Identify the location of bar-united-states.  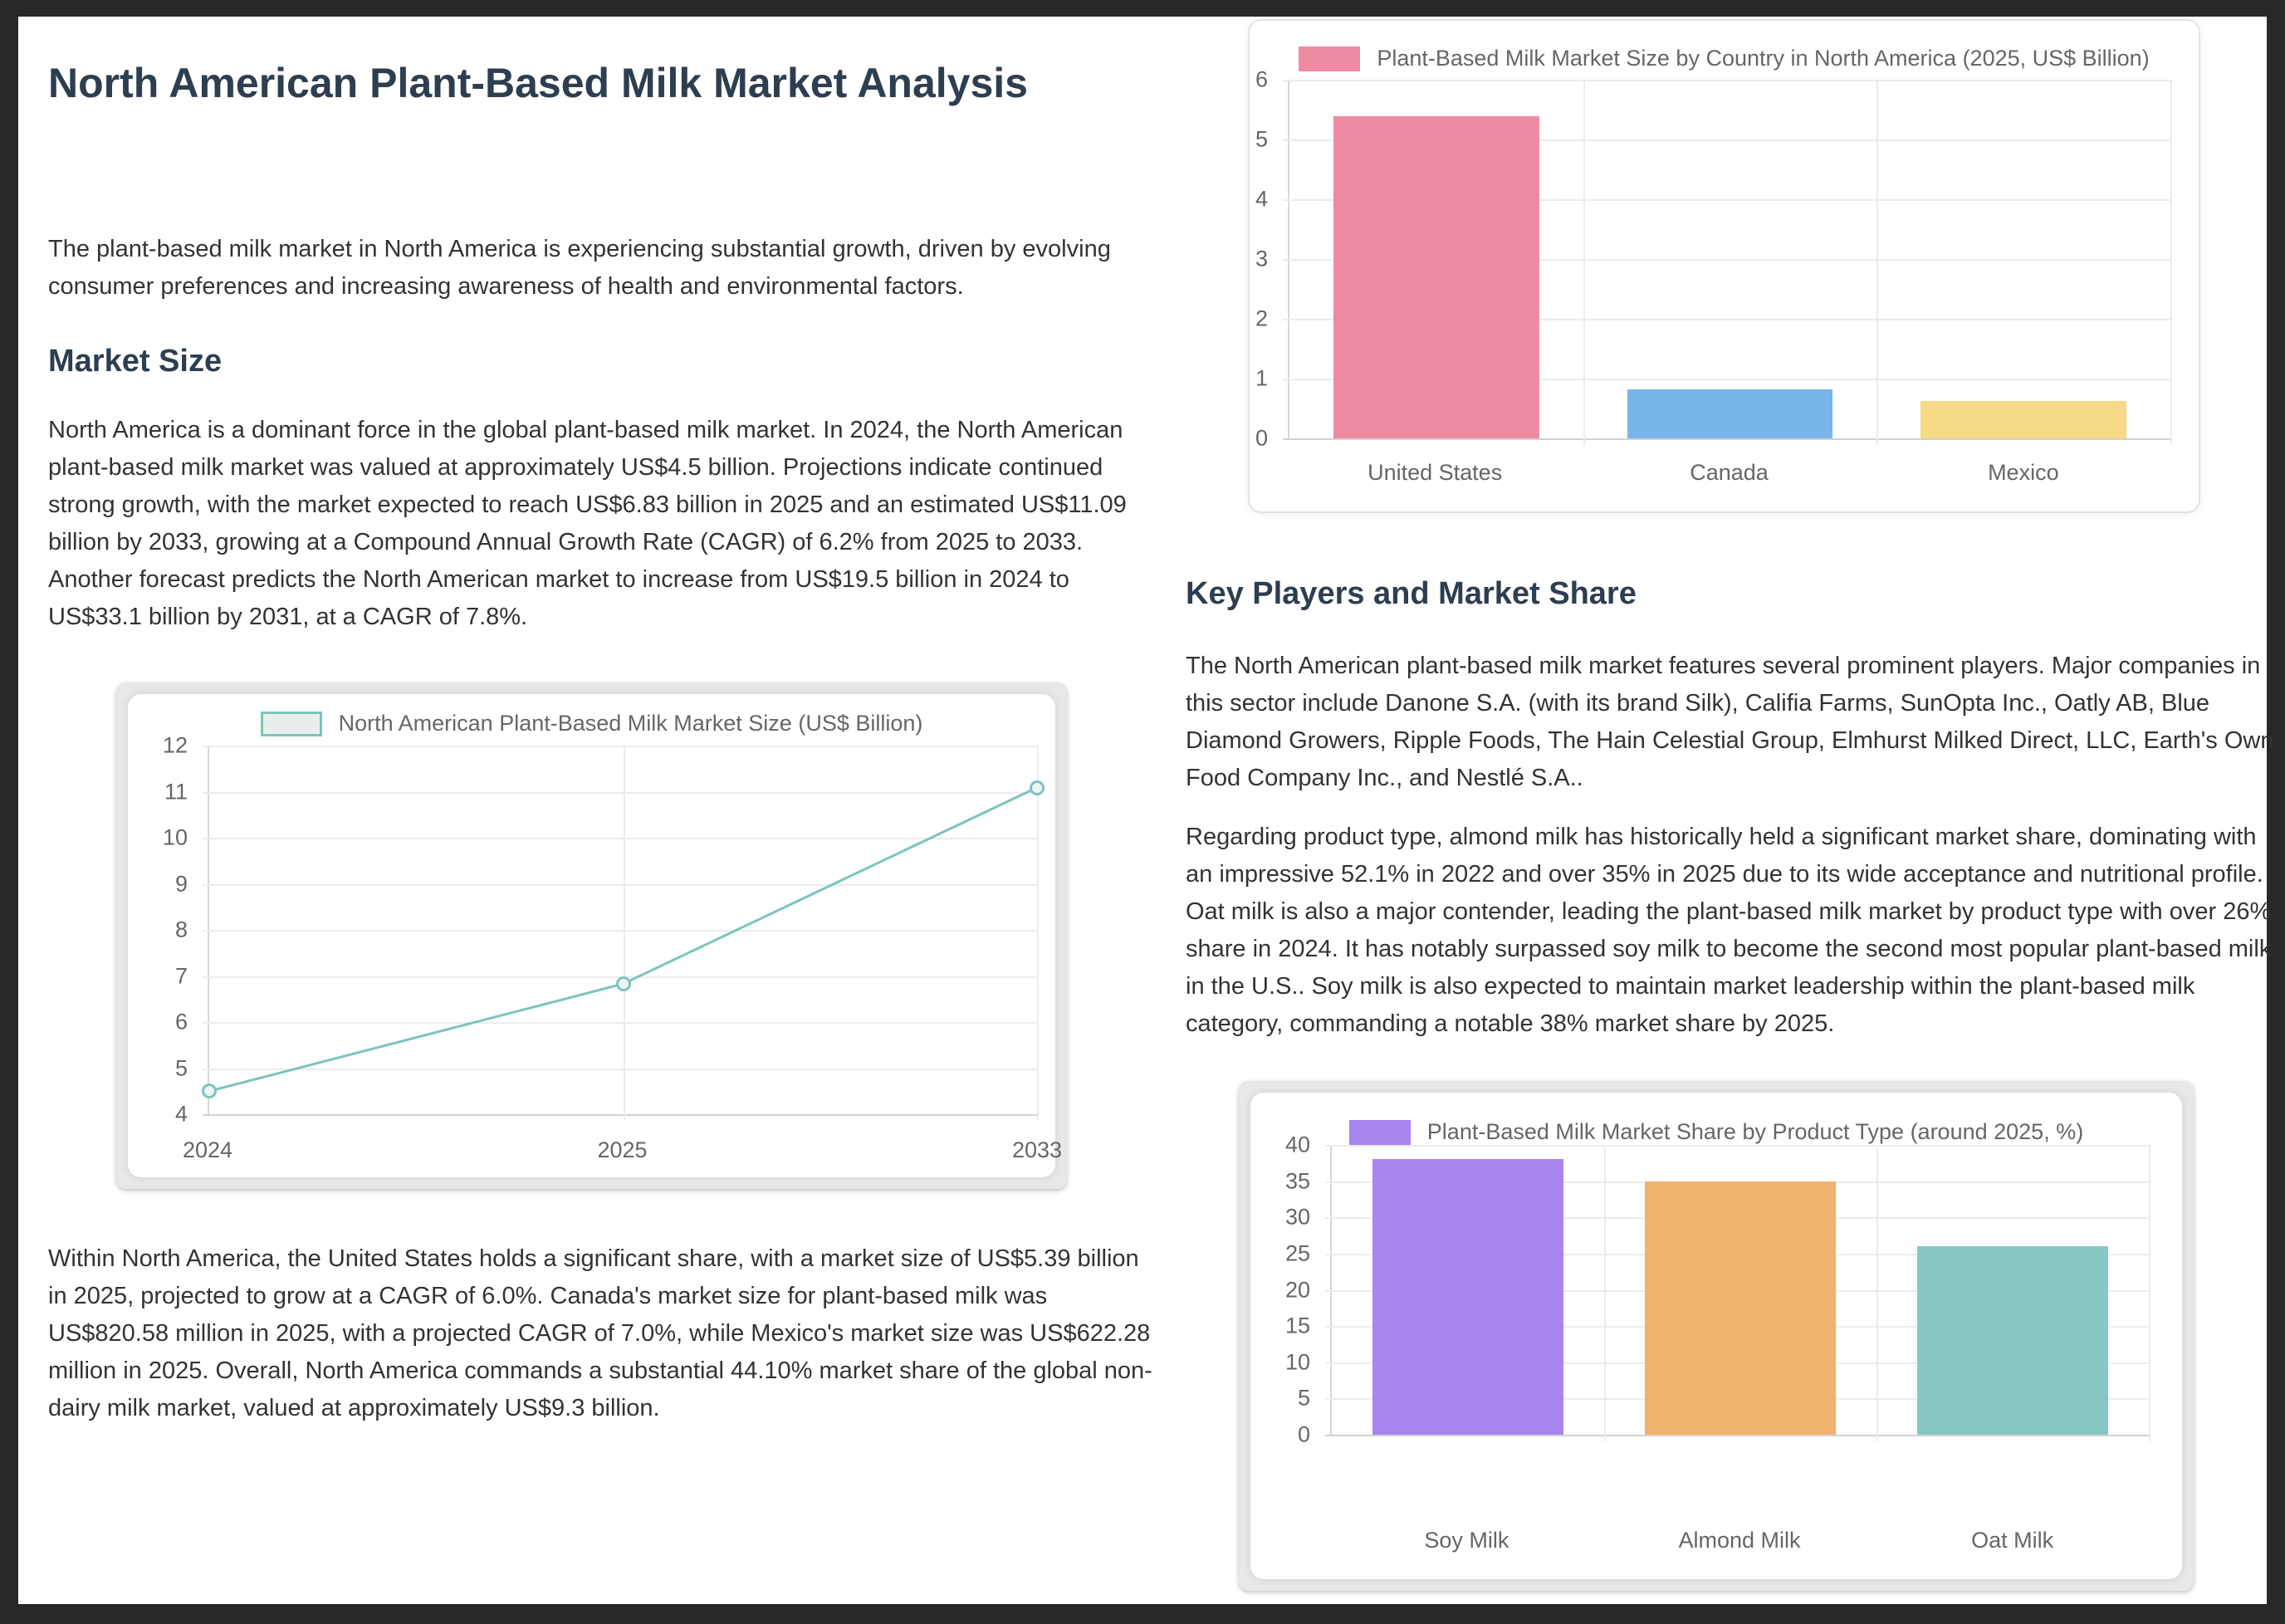
(1436, 276).